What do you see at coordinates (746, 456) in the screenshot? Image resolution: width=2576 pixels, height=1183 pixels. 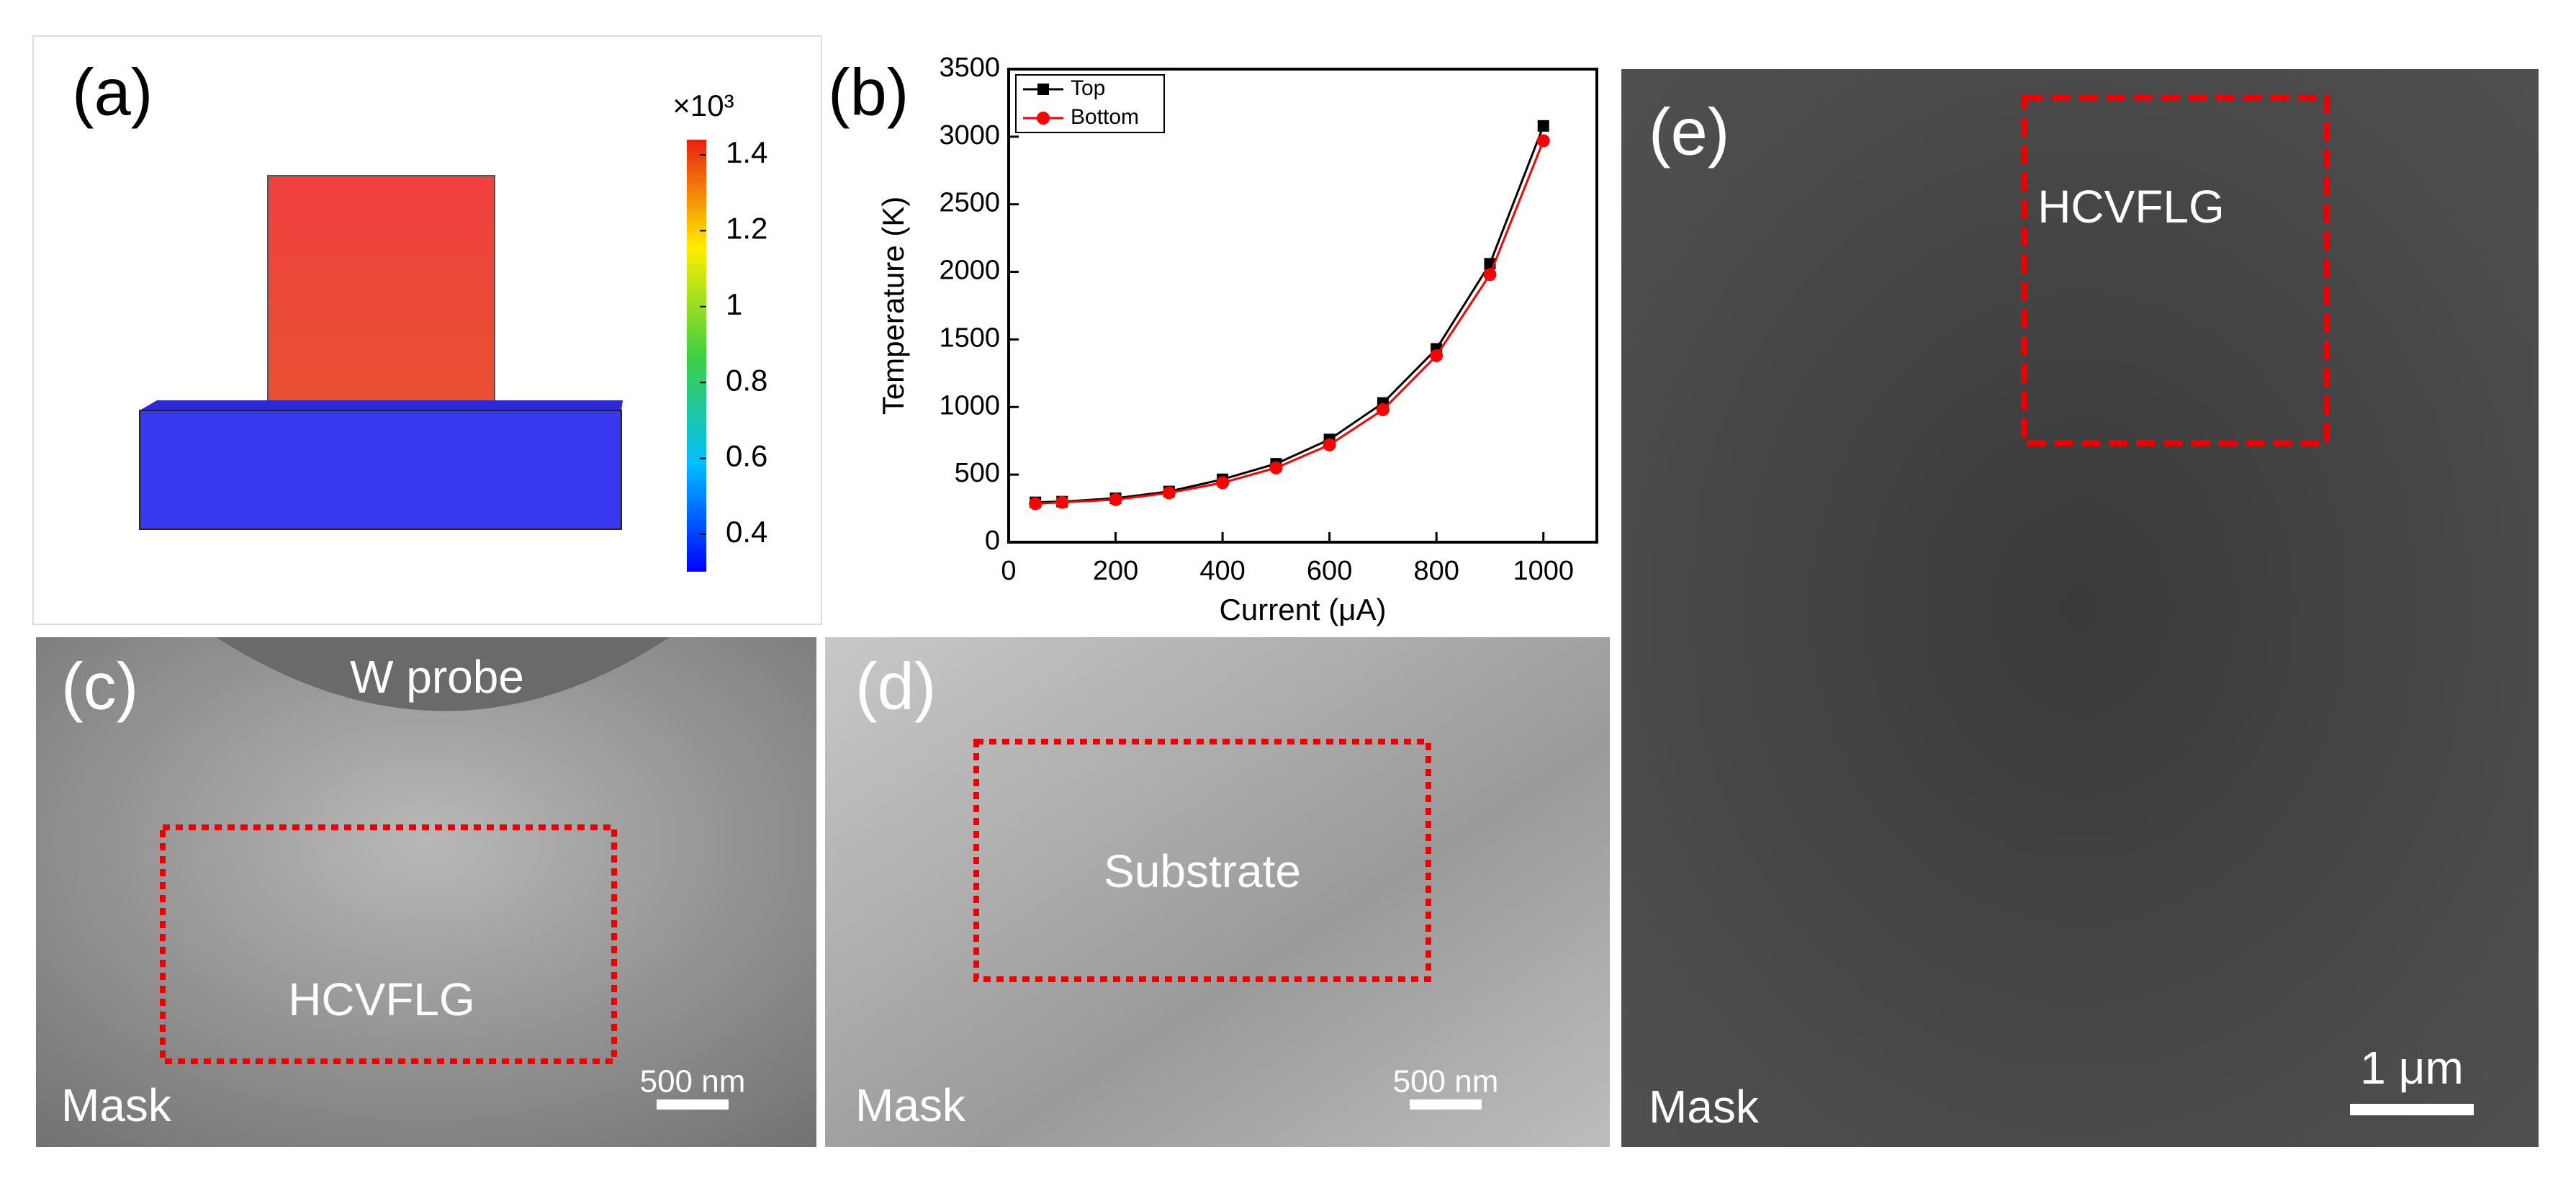 I see `colorbar-tick-label: 0.6` at bounding box center [746, 456].